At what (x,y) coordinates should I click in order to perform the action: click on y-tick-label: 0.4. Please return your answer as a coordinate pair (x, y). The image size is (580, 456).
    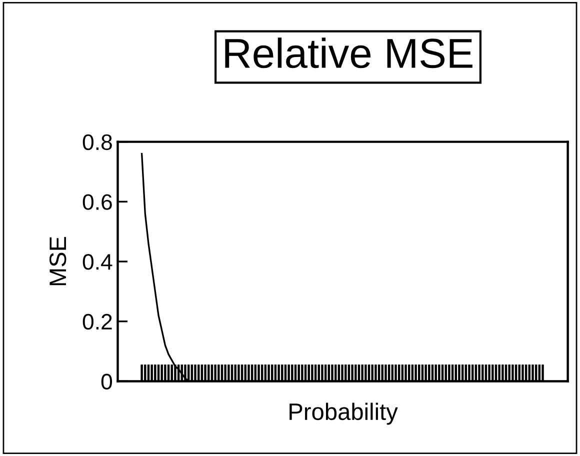
    Looking at the image, I should click on (97, 262).